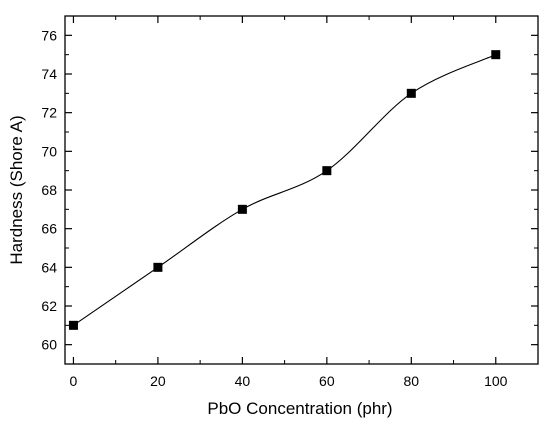 The width and height of the screenshot is (550, 428). Describe the element at coordinates (49, 229) in the screenshot. I see `y-tick-label: 66` at that location.